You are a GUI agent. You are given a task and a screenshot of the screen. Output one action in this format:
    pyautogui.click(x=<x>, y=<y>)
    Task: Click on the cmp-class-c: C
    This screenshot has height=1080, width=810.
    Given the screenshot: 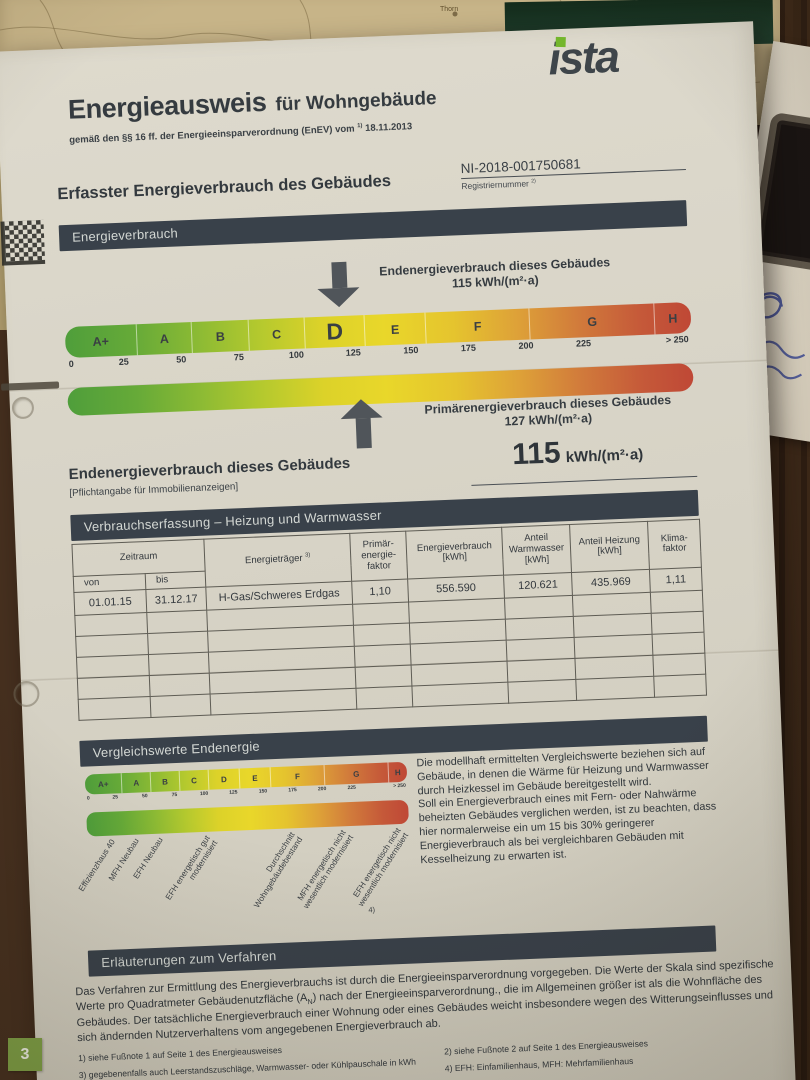 What is the action you would take?
    pyautogui.click(x=193, y=780)
    